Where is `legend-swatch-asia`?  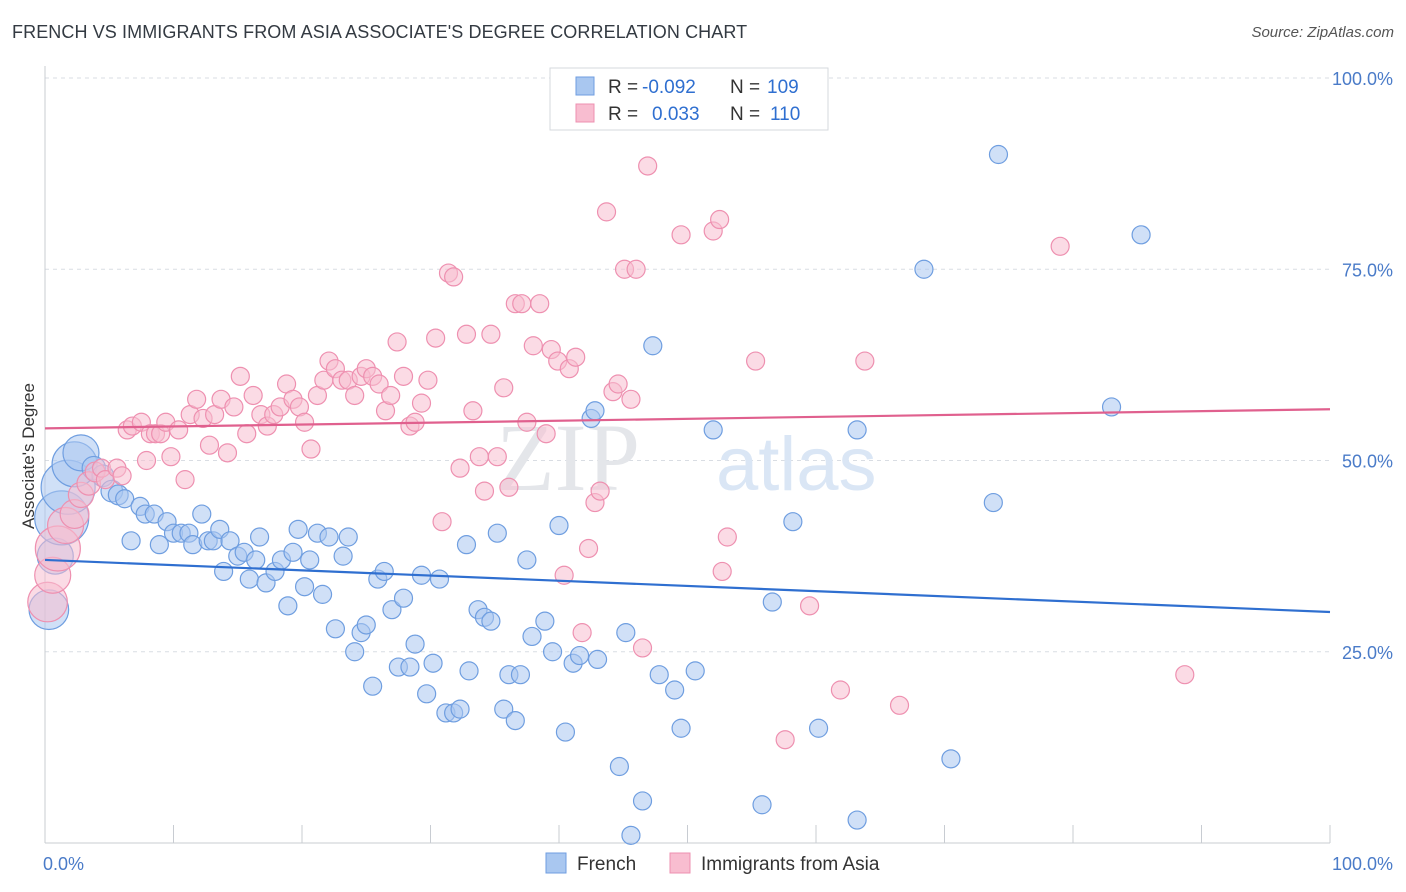
legend-swatch-asia is located at coordinates (585, 113).